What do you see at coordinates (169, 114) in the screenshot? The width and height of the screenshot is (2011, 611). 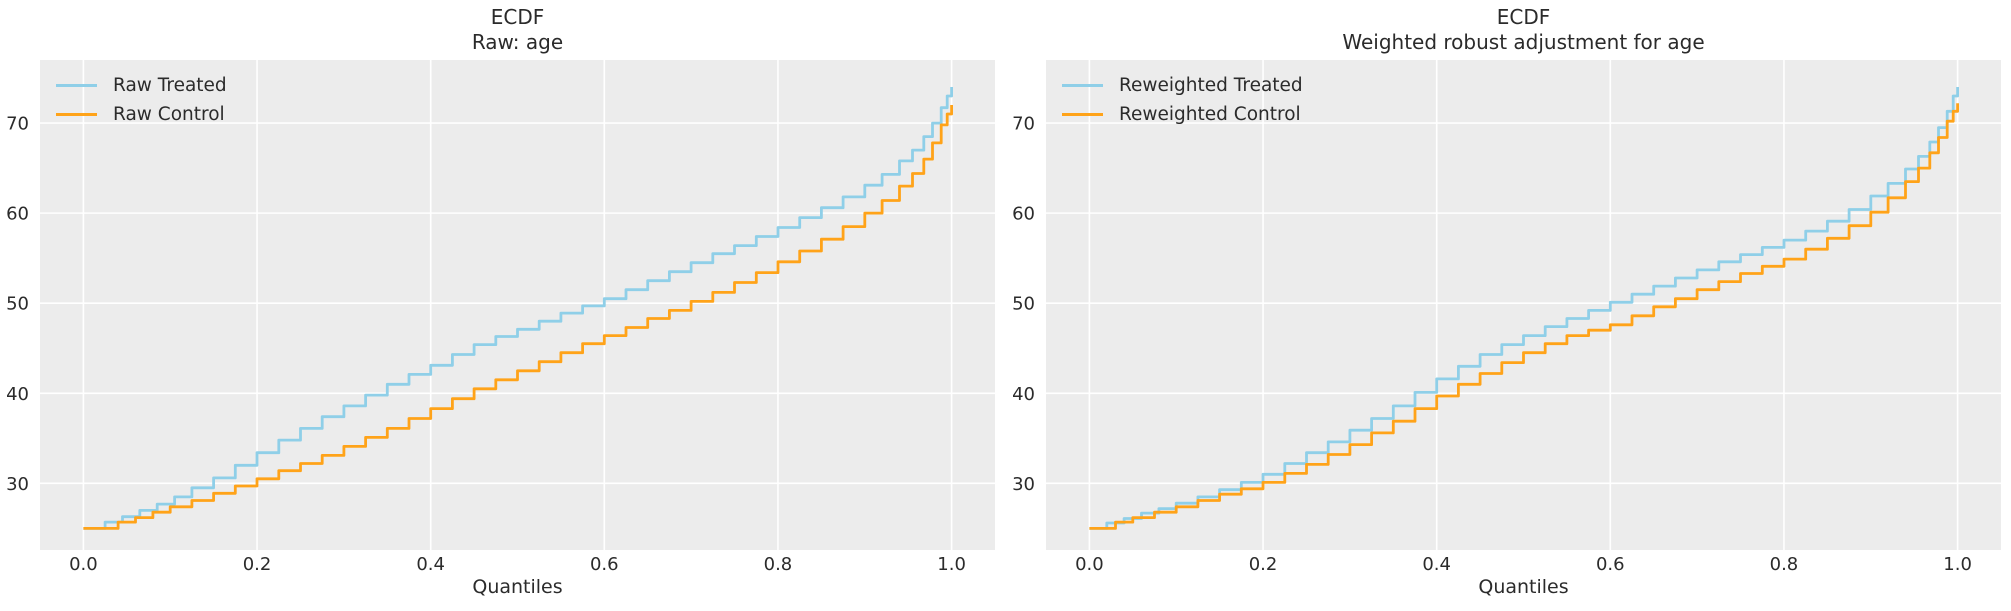 I see `legend-label-control: Raw Control` at bounding box center [169, 114].